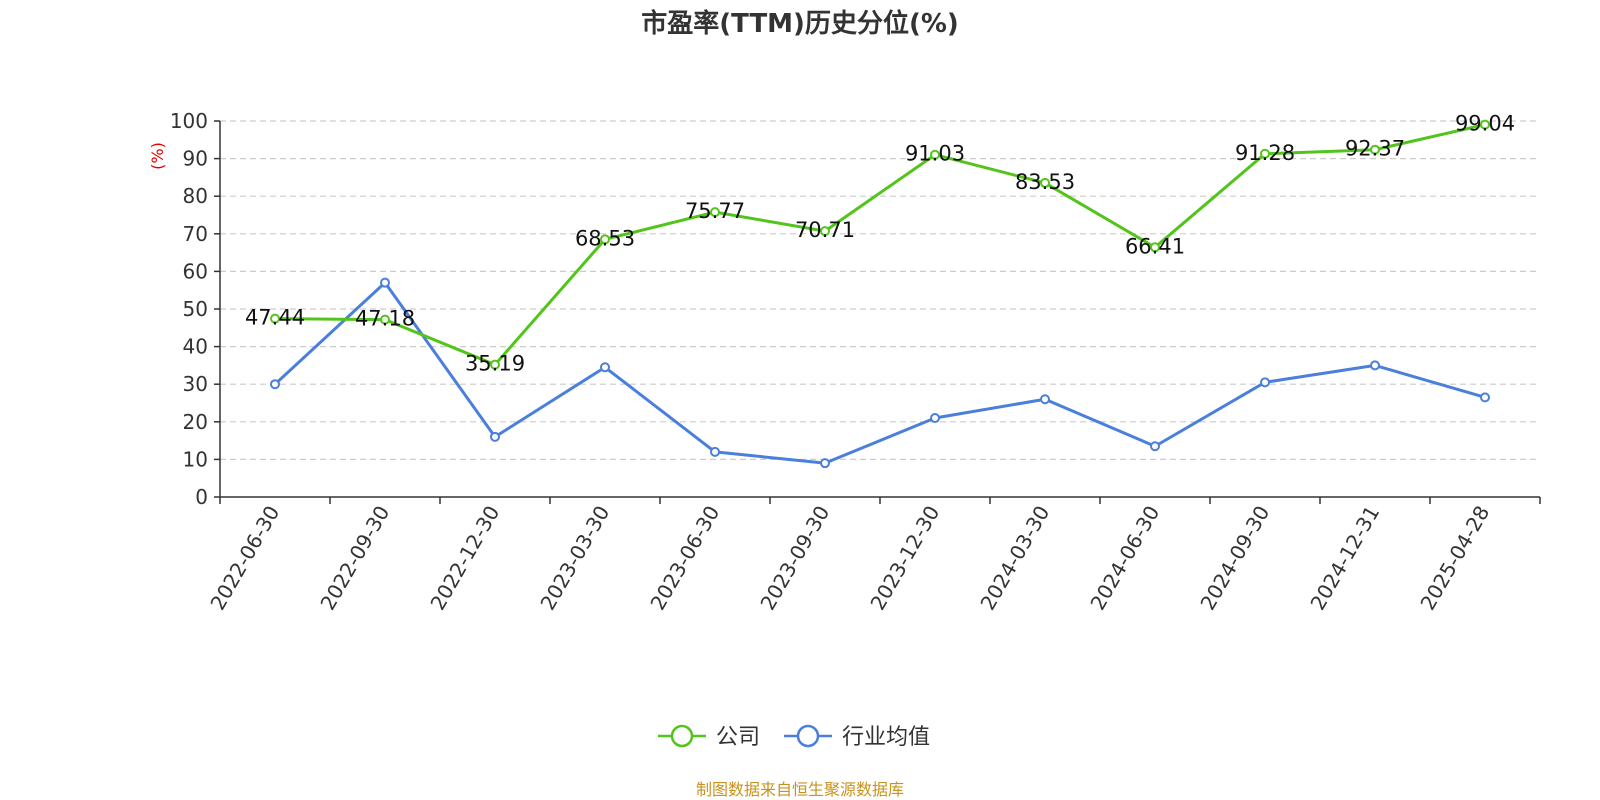 The image size is (1600, 800). I want to click on x-tick-label: 2024-09-30, so click(1234, 558).